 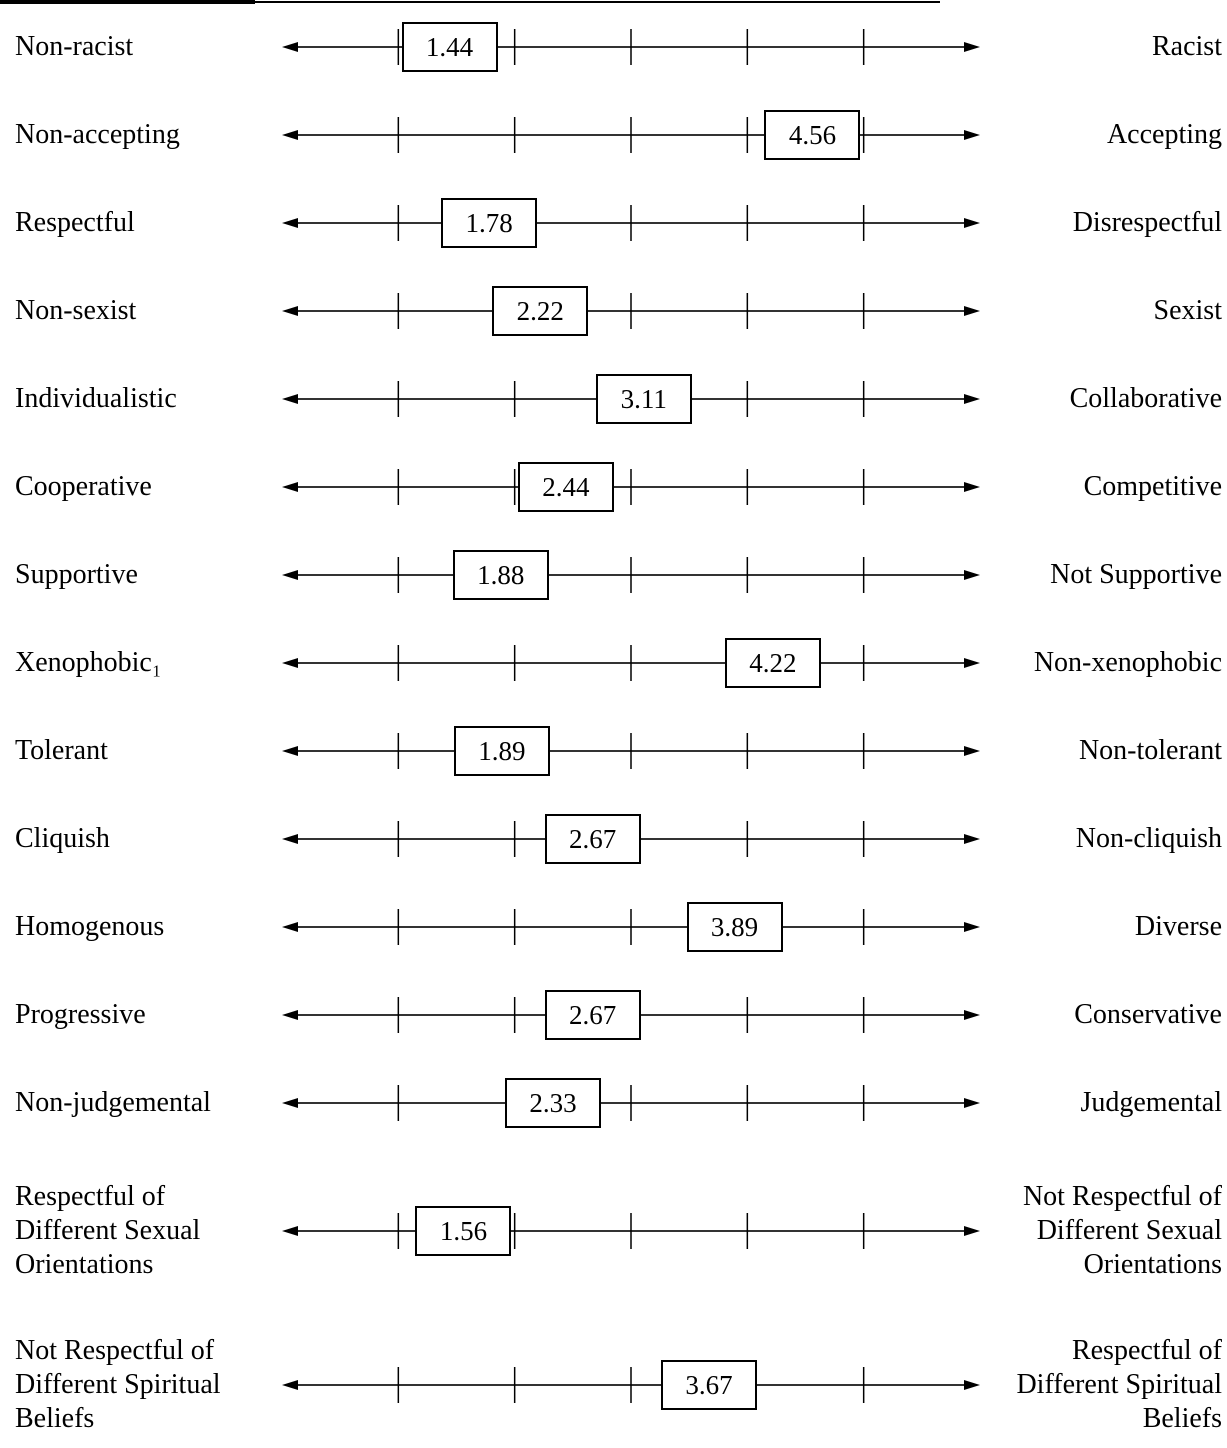 I want to click on left-label: Respectful, so click(x=75, y=222).